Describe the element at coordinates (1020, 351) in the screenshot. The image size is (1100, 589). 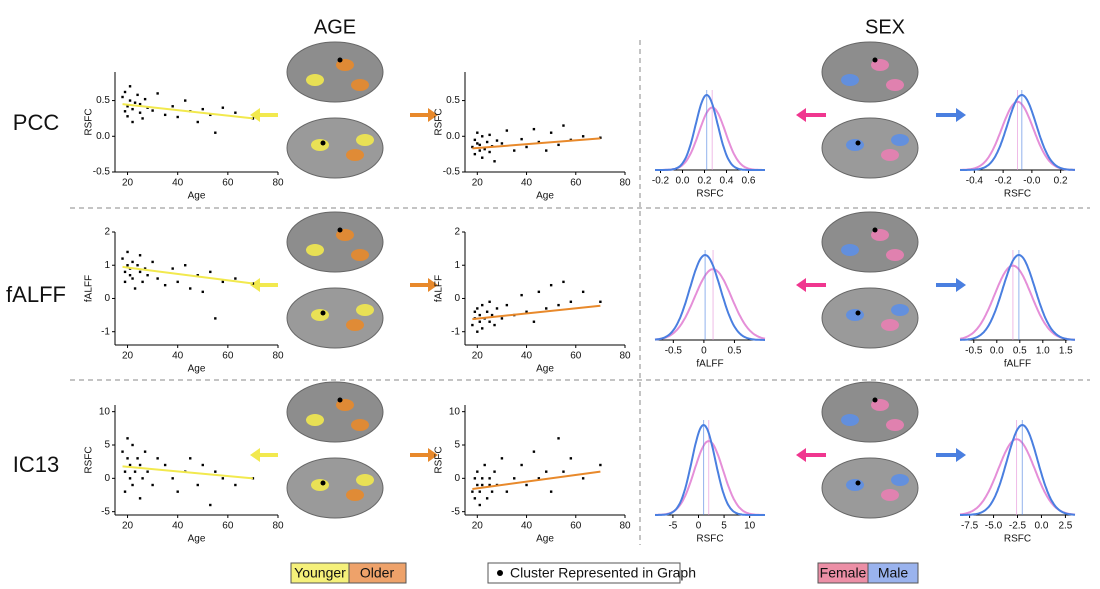
I see `x-tick-label: 0.5` at that location.